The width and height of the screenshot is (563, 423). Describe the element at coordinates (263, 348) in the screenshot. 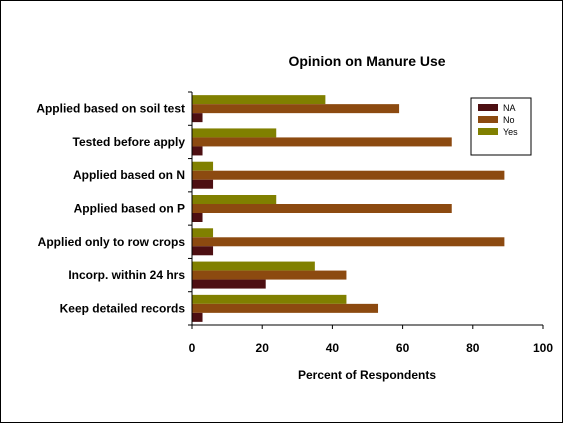

I see `x-tick-label-1: 20` at that location.